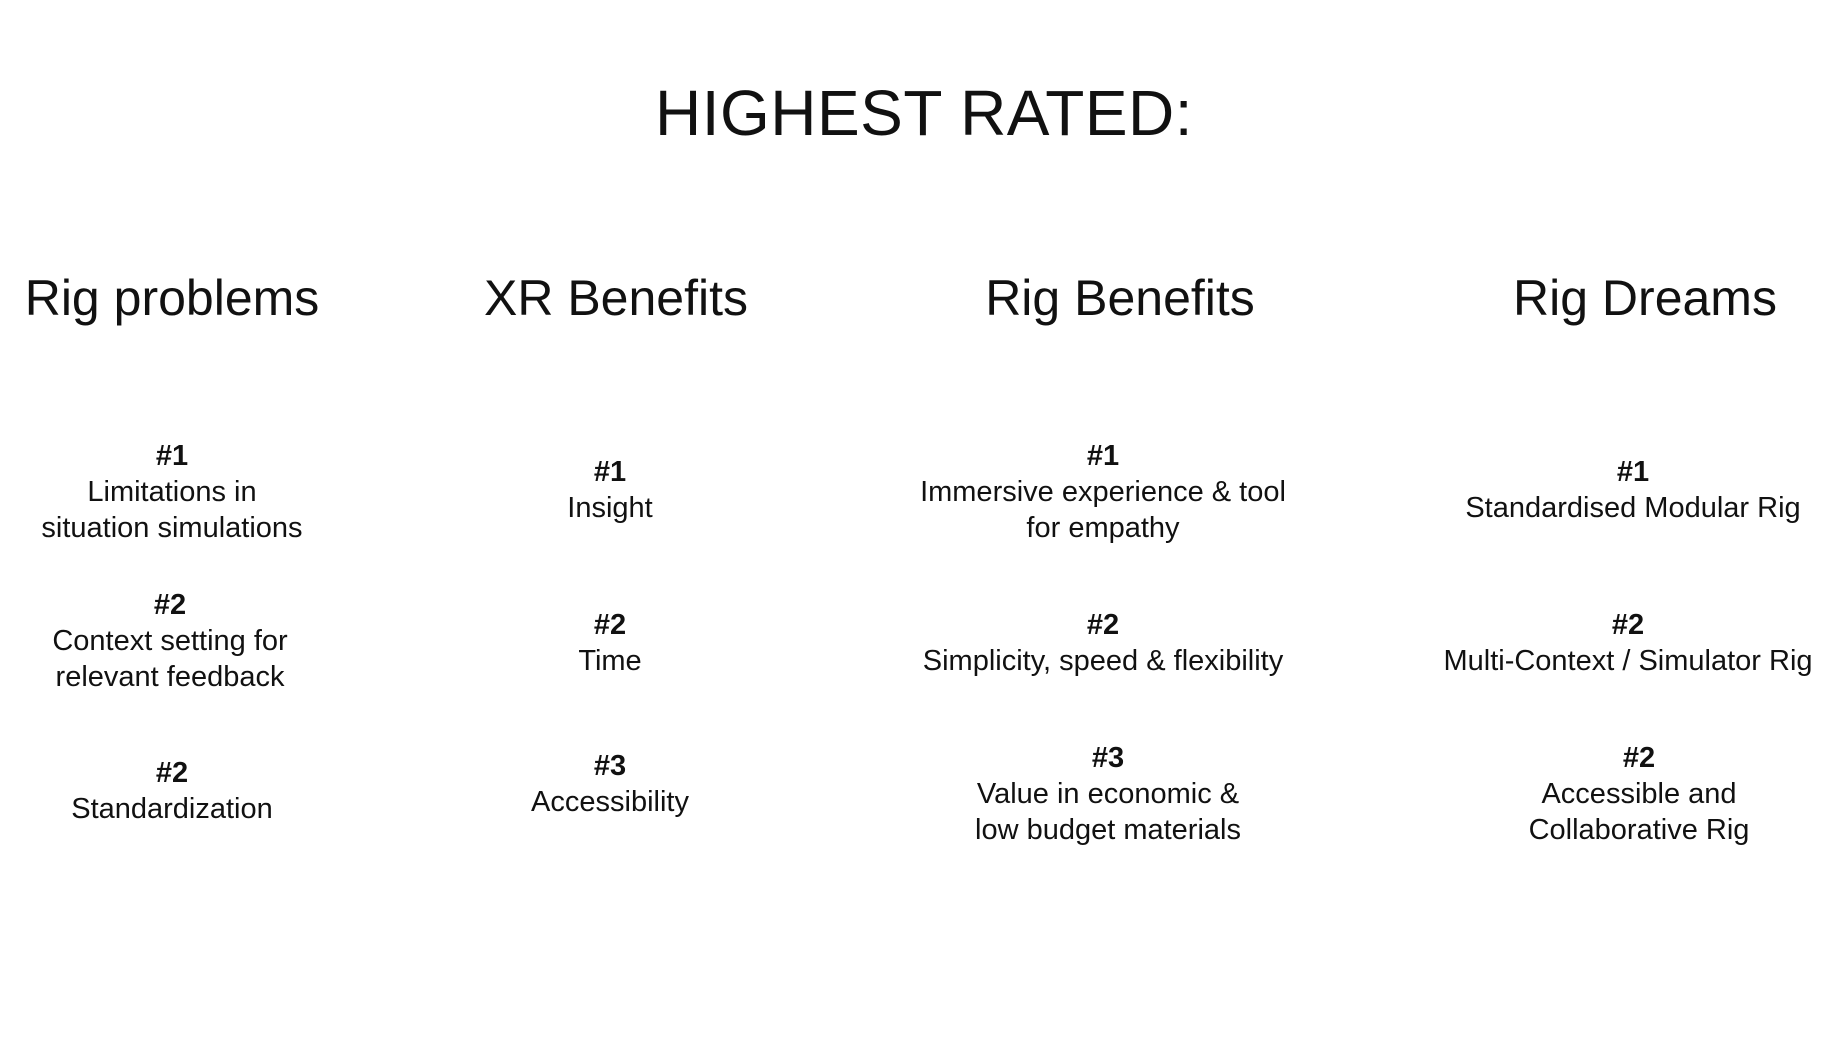  Describe the element at coordinates (1108, 812) in the screenshot. I see `item-text: Value in economic & low budget materials` at that location.